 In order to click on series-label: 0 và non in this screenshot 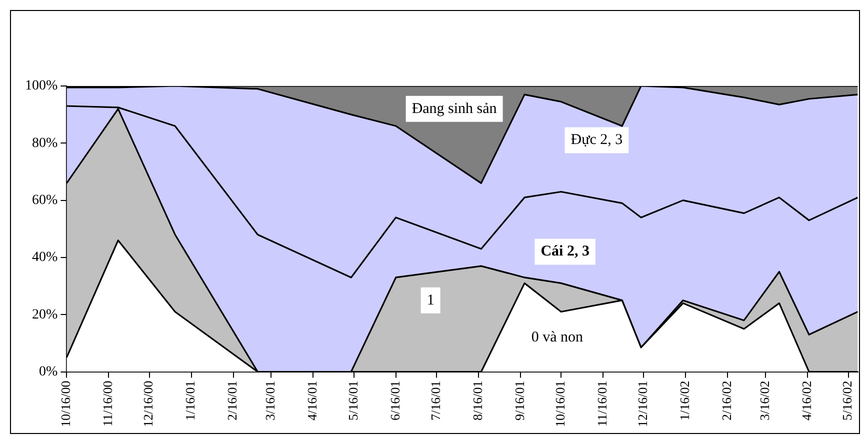, I will do `click(557, 337)`.